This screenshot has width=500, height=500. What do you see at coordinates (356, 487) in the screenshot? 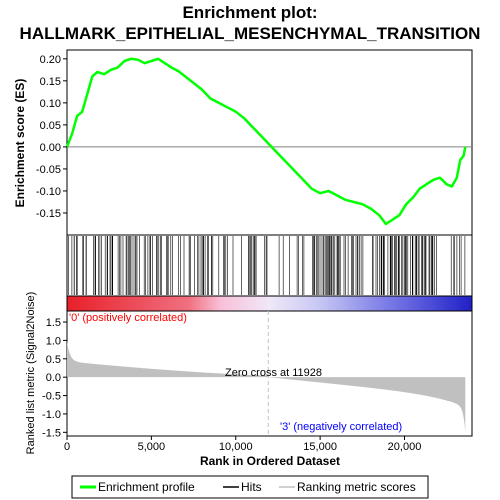
I see `legend-metric-label: Ranking metric scores` at bounding box center [356, 487].